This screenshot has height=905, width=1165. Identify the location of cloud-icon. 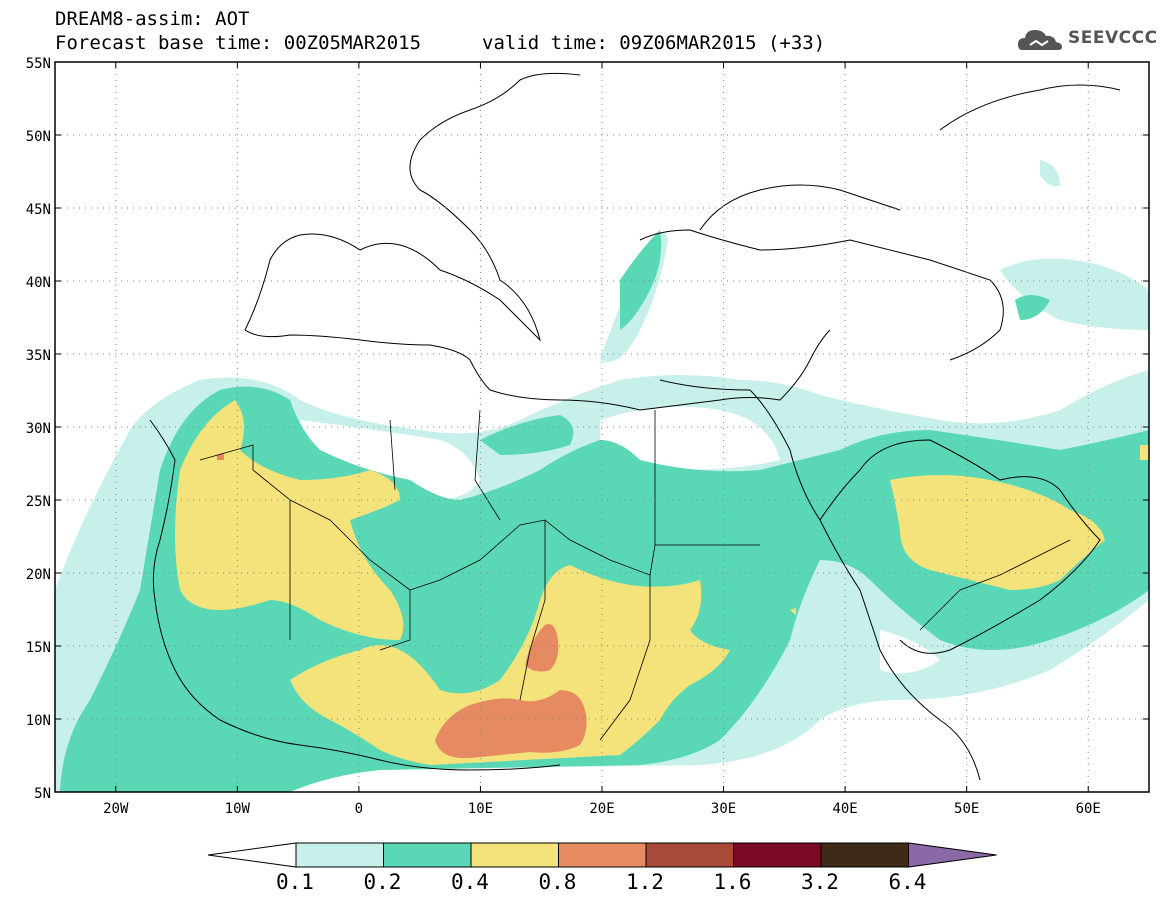
(1040, 40).